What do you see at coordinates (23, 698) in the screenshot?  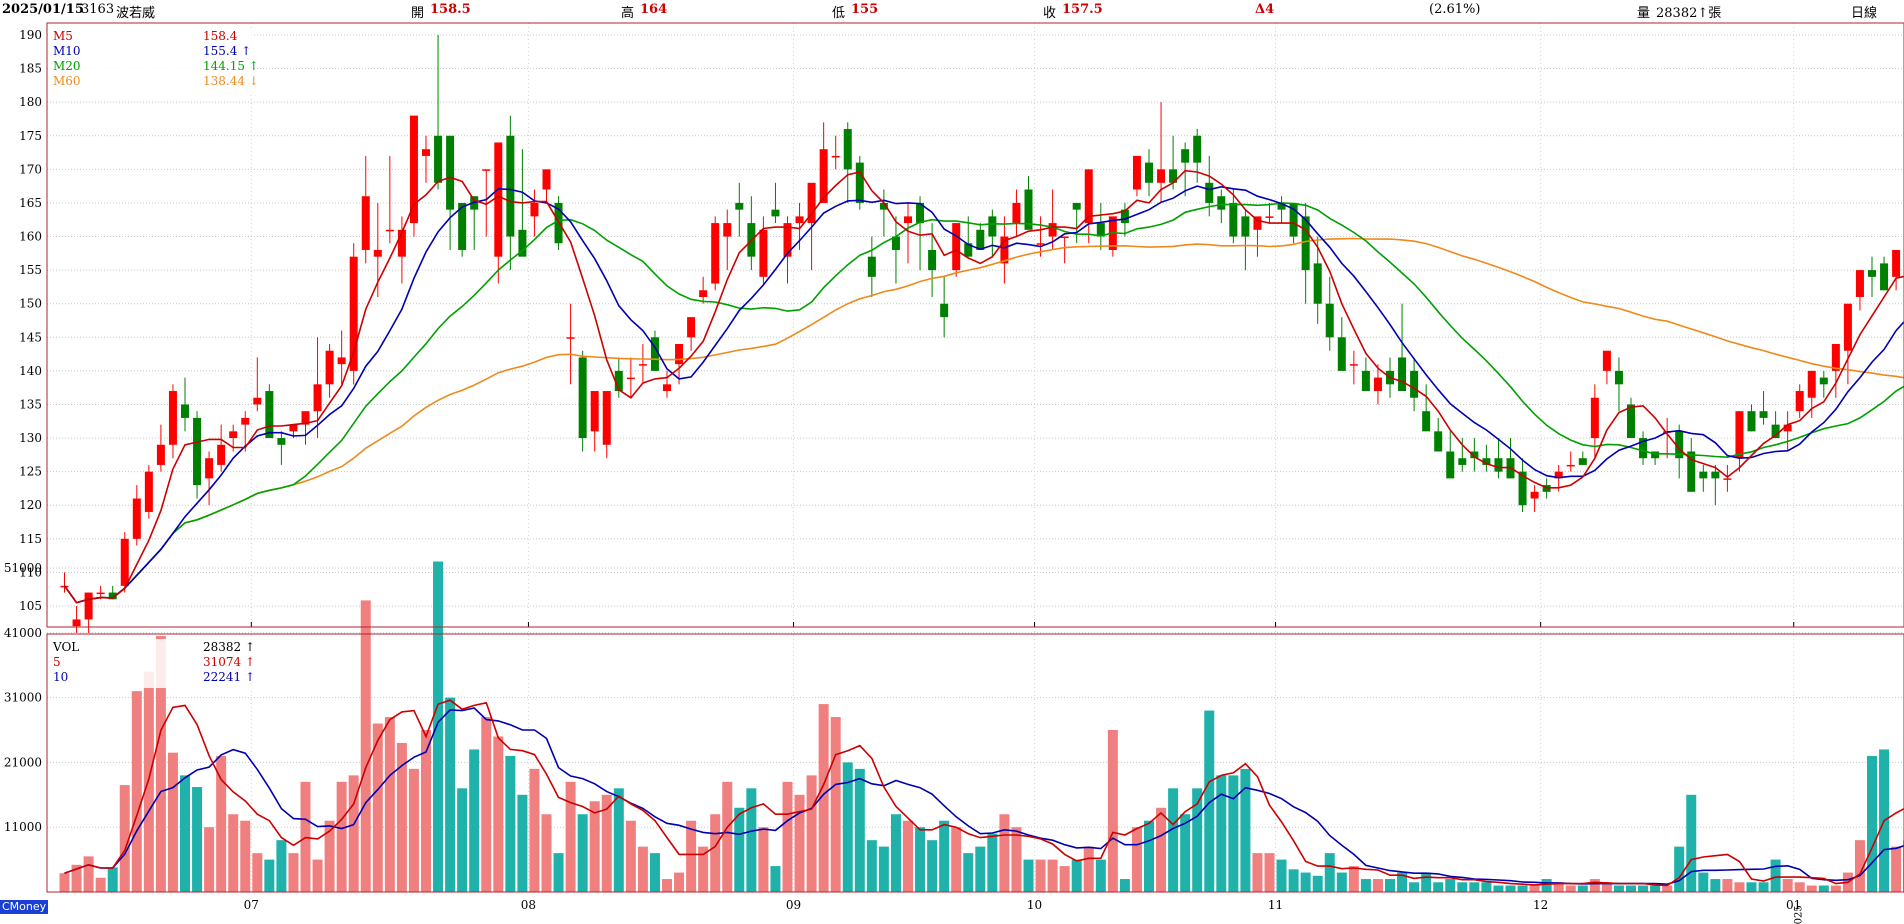 I see `volume-tick-label: 31000` at bounding box center [23, 698].